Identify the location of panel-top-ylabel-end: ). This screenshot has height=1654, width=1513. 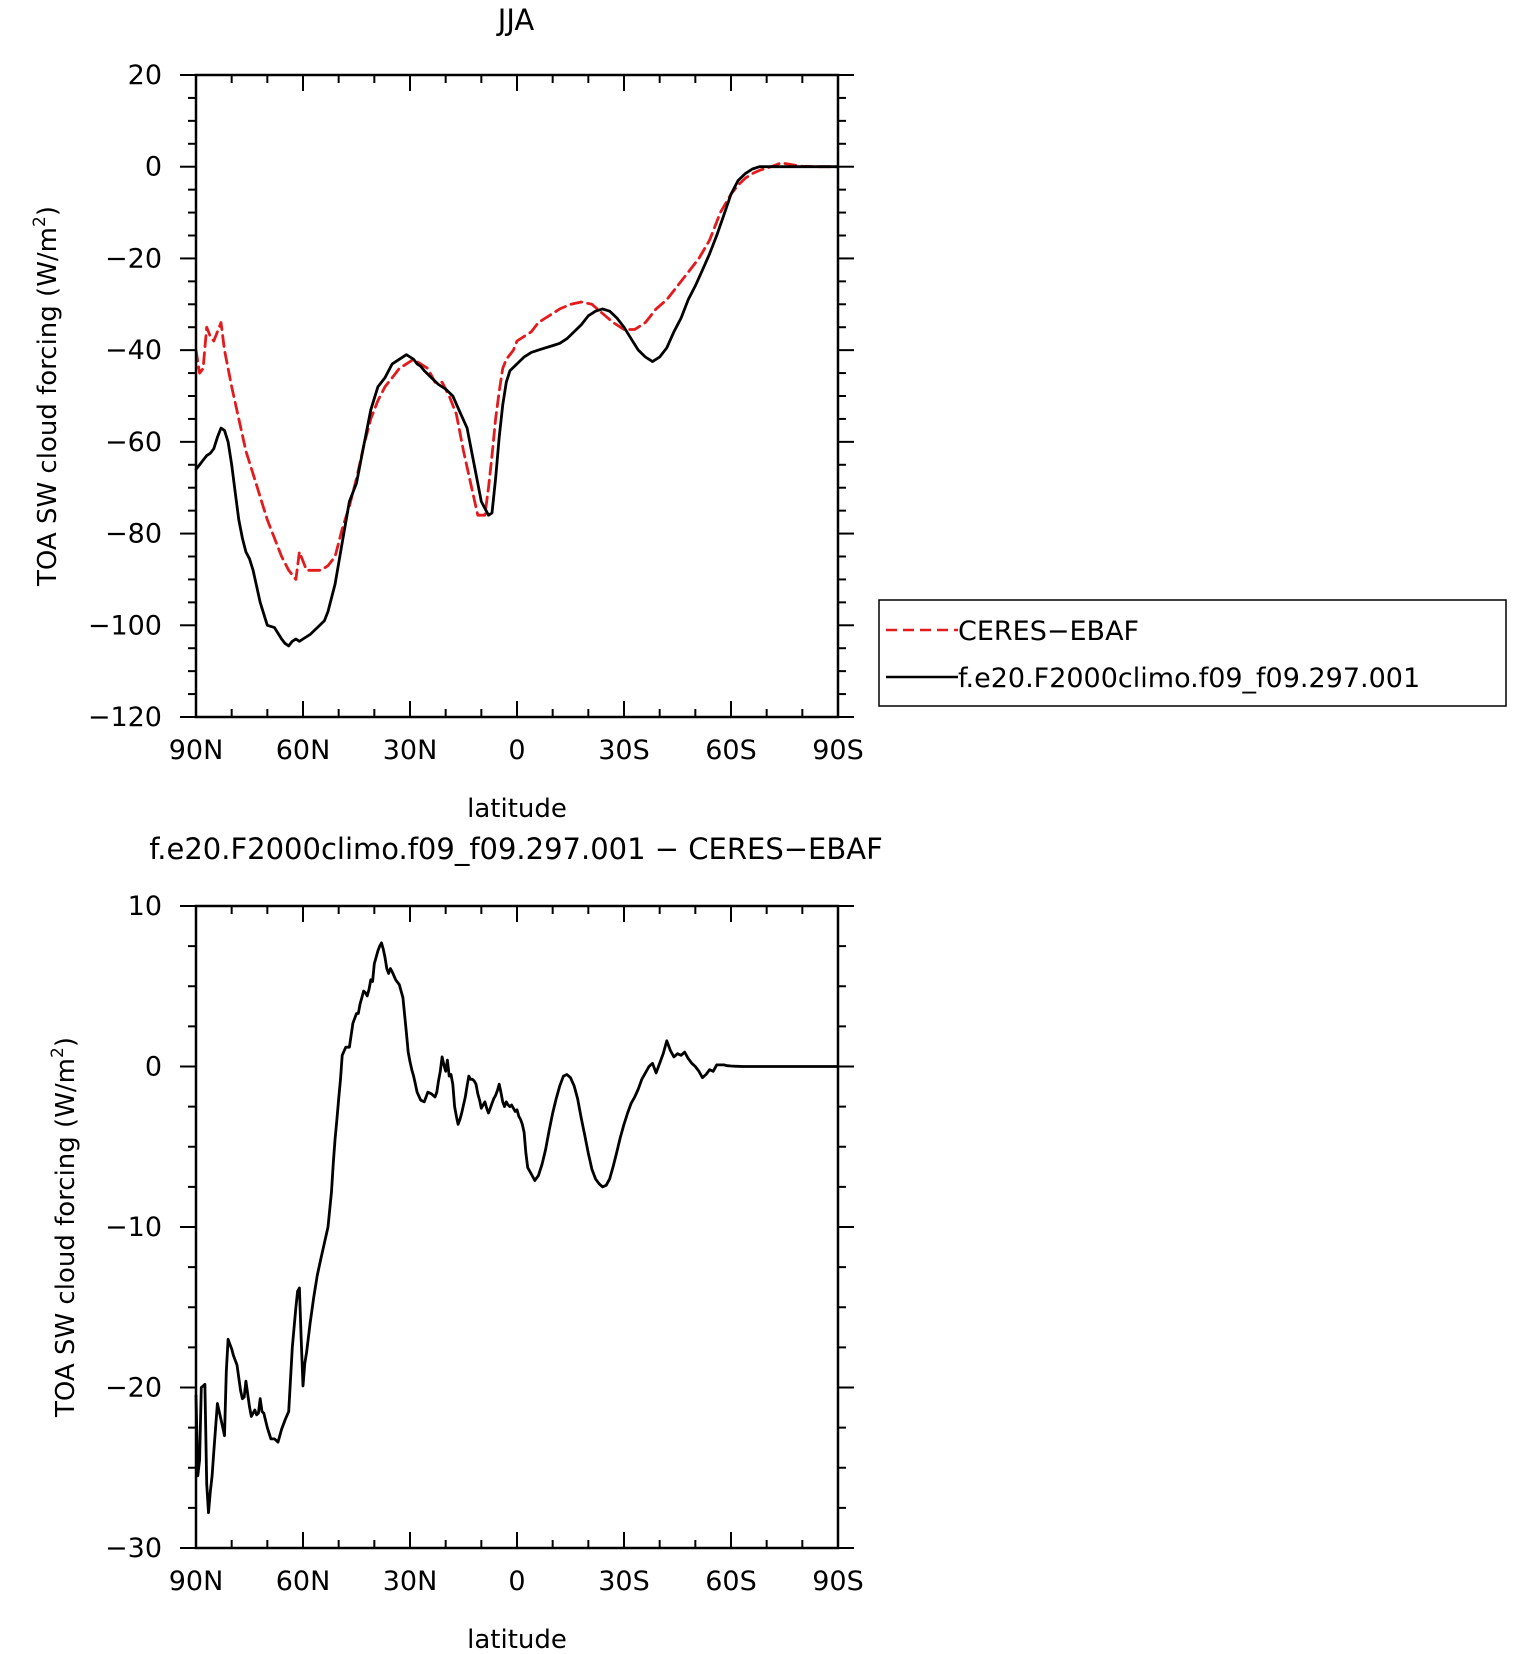
(48, 211).